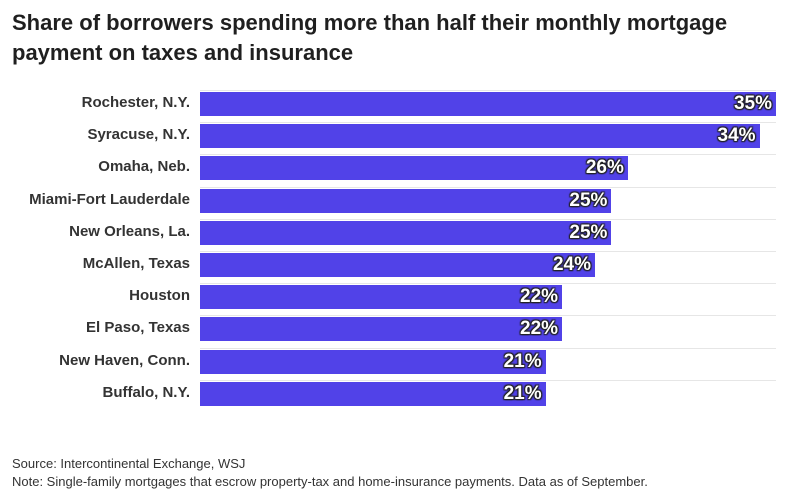 This screenshot has width=790, height=500. I want to click on category-label: Miami-Fort Lauderdale, so click(109, 199).